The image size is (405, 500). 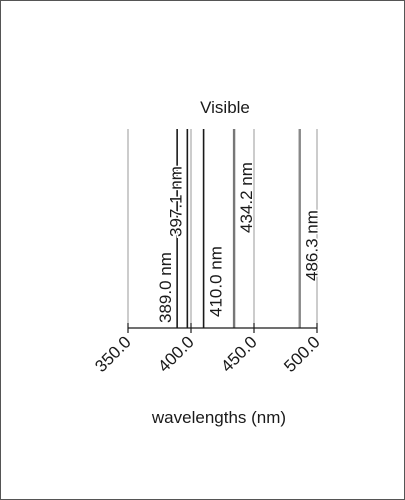 I want to click on spectral-lines, so click(x=238, y=228).